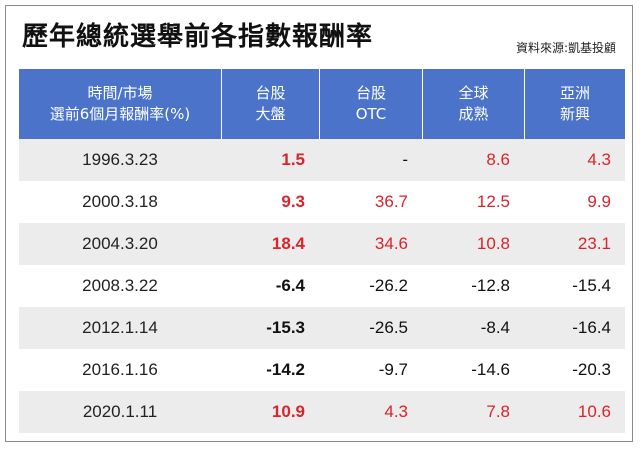 This screenshot has height=449, width=640. Describe the element at coordinates (370, 93) in the screenshot. I see `header-otc-line1: 台股` at that location.